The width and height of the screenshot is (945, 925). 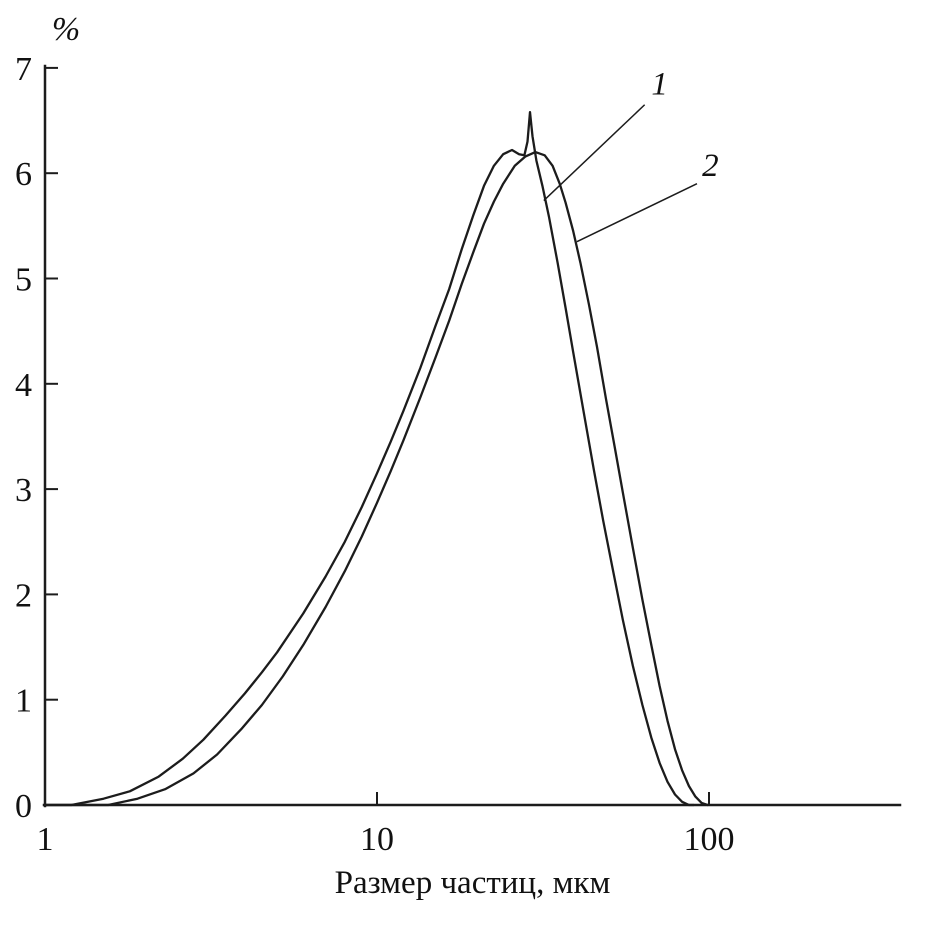 What do you see at coordinates (23, 595) in the screenshot?
I see `y-tick-label: 2` at bounding box center [23, 595].